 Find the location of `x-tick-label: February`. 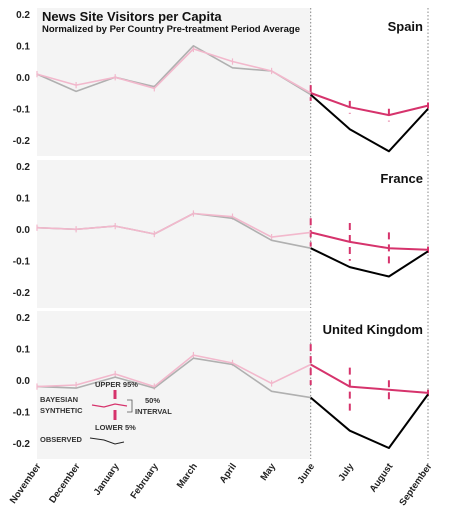

x-tick-label: February is located at coordinates (144, 481).